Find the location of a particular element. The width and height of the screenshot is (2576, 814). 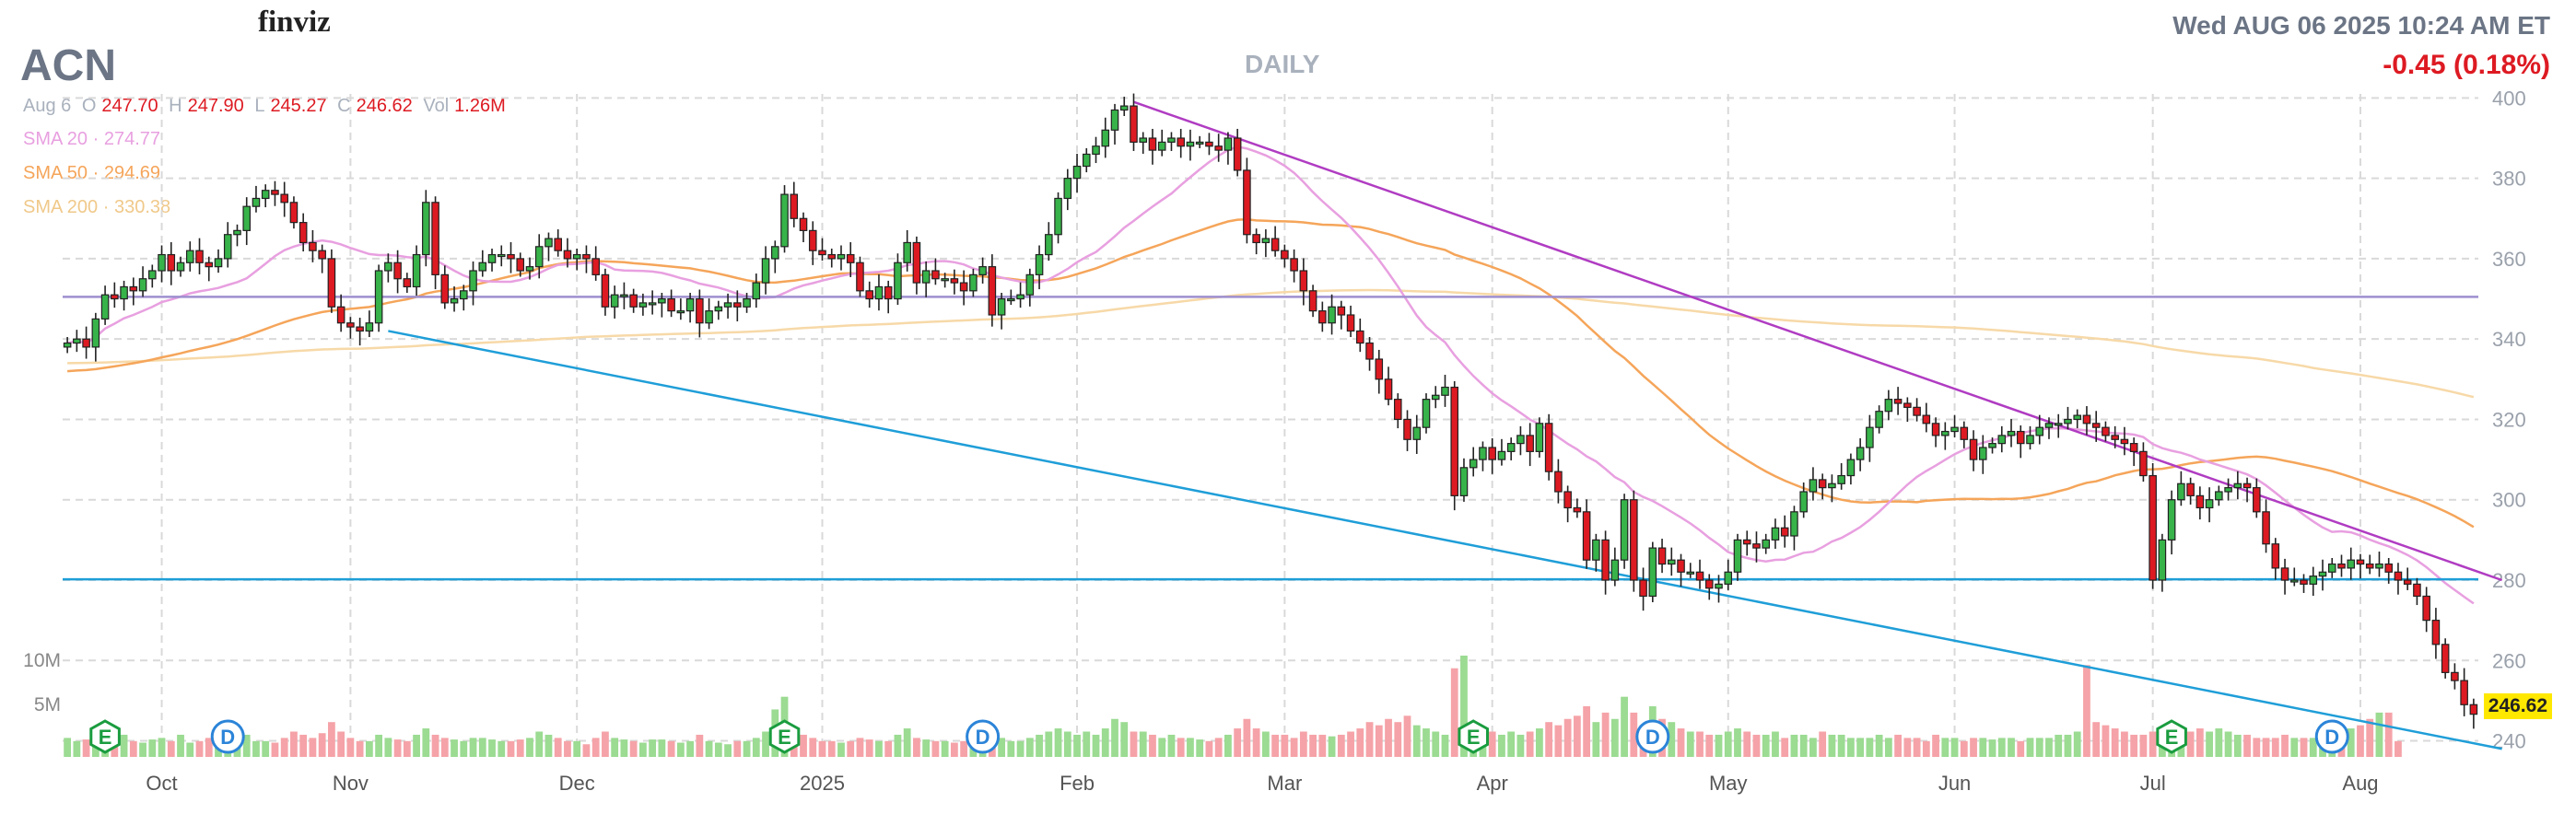

high-label: H is located at coordinates (175, 106).